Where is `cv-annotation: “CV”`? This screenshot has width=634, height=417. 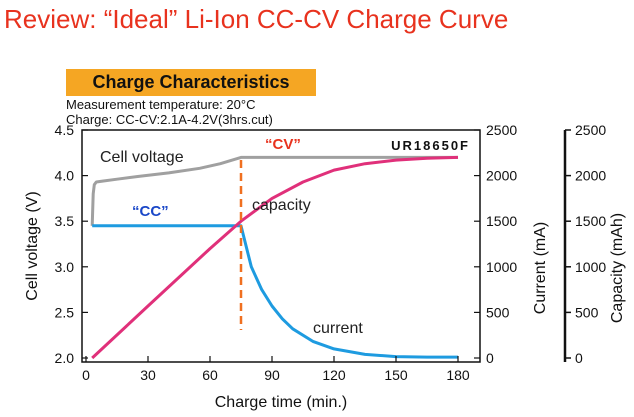 cv-annotation: “CV” is located at coordinates (283, 144).